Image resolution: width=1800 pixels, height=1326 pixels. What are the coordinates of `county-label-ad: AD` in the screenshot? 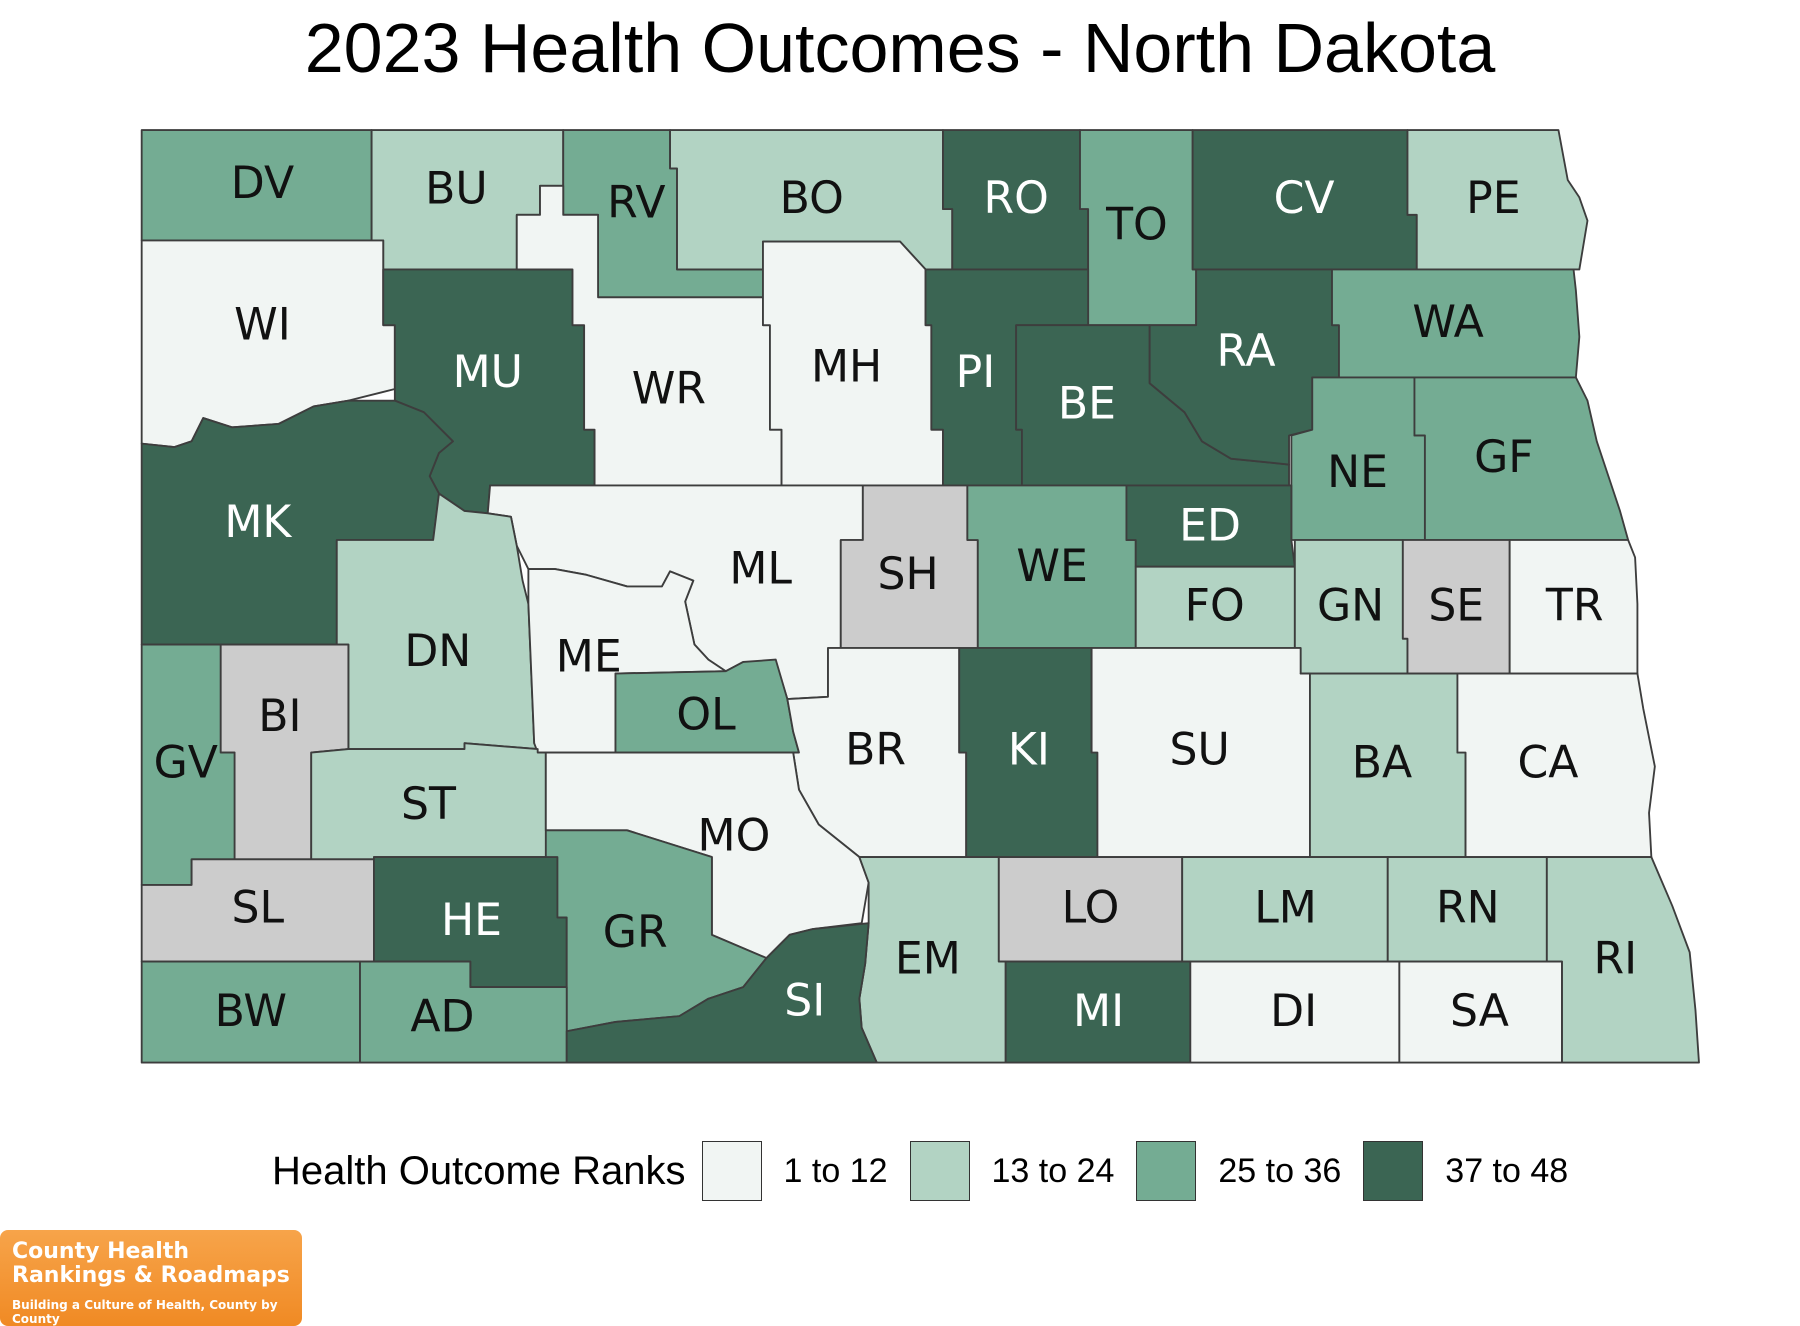 It's located at (442, 1017).